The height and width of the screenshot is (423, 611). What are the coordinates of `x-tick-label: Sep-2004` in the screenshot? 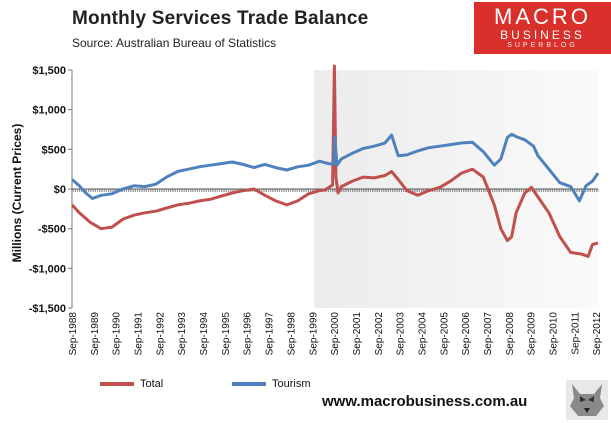 It's located at (422, 334).